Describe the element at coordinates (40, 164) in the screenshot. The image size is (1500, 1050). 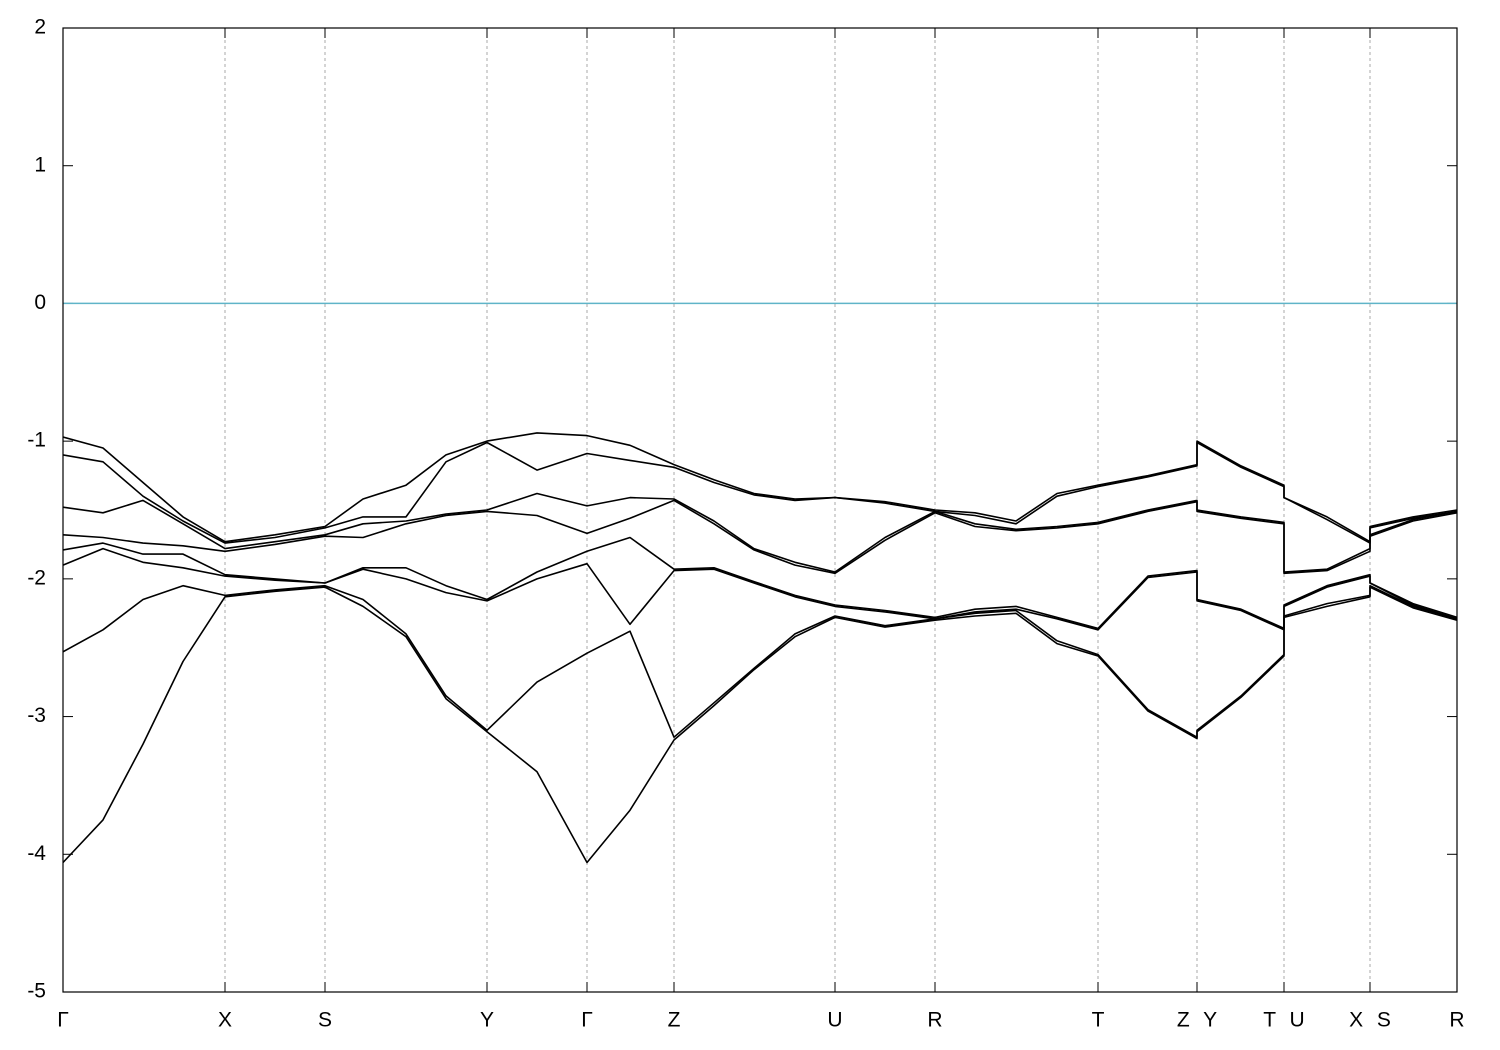
I see `y-tick-label: 1` at that location.